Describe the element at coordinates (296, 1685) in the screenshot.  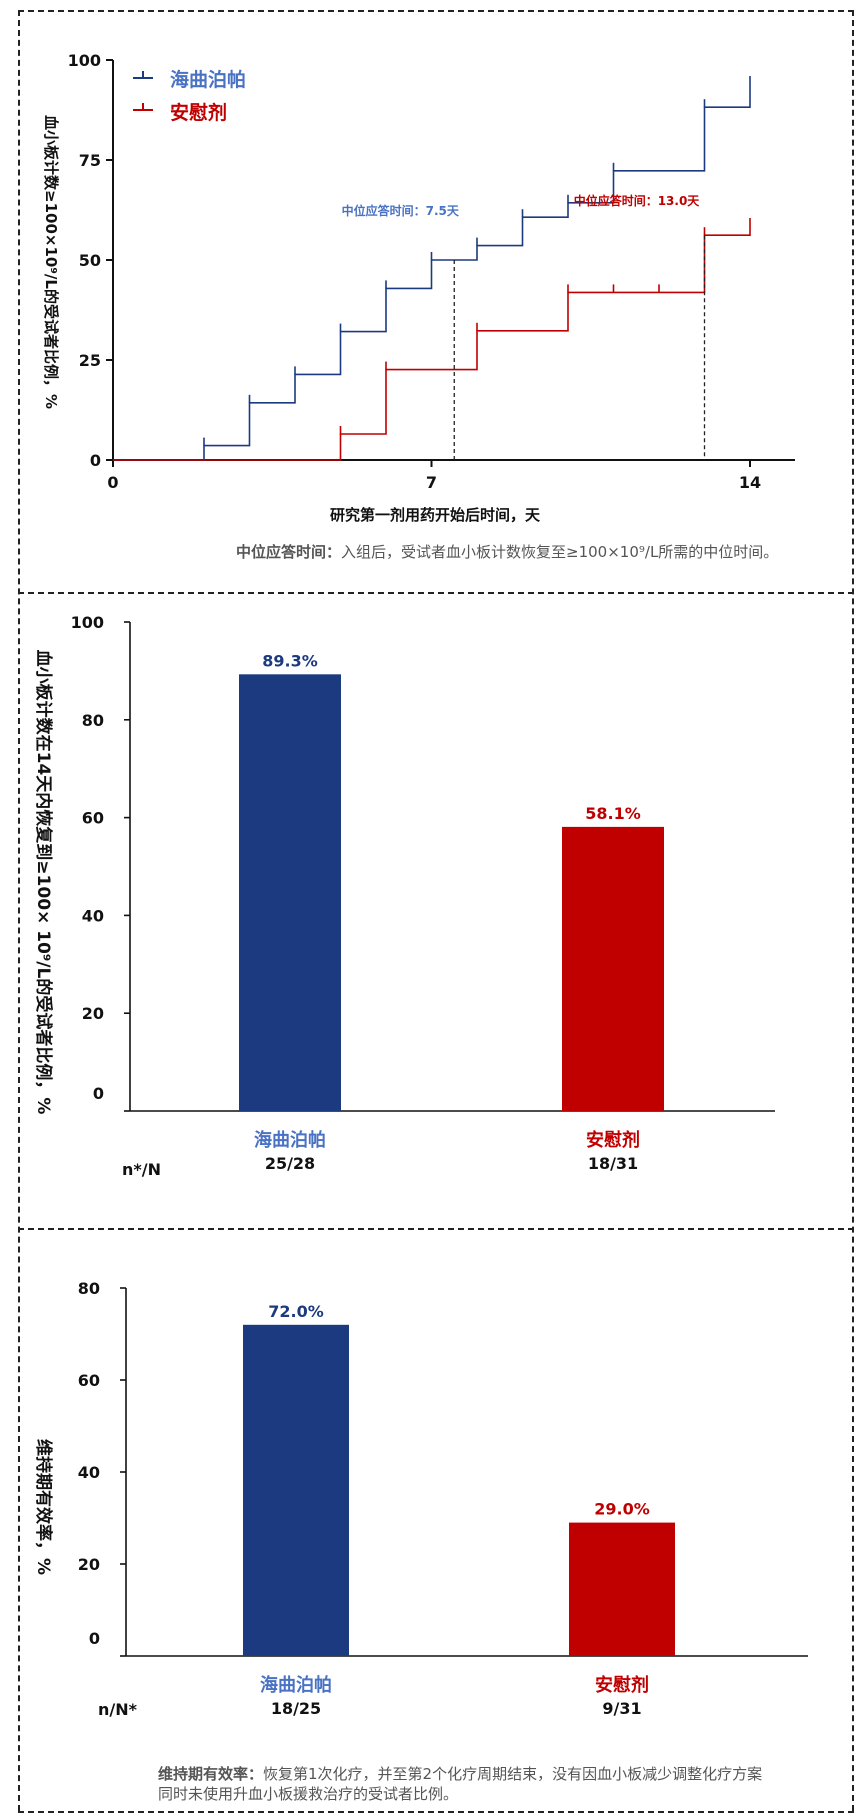
I see `bar_chart_2-category-label-0: 海曲泊帕` at that location.